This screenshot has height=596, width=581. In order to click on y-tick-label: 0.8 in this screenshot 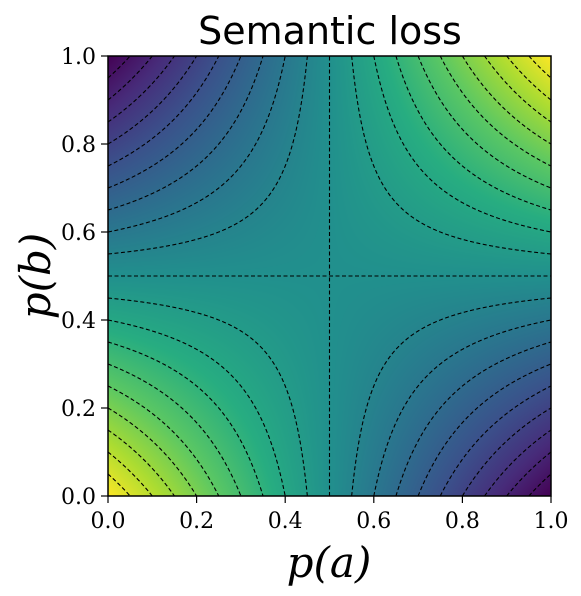, I will do `click(78, 145)`.